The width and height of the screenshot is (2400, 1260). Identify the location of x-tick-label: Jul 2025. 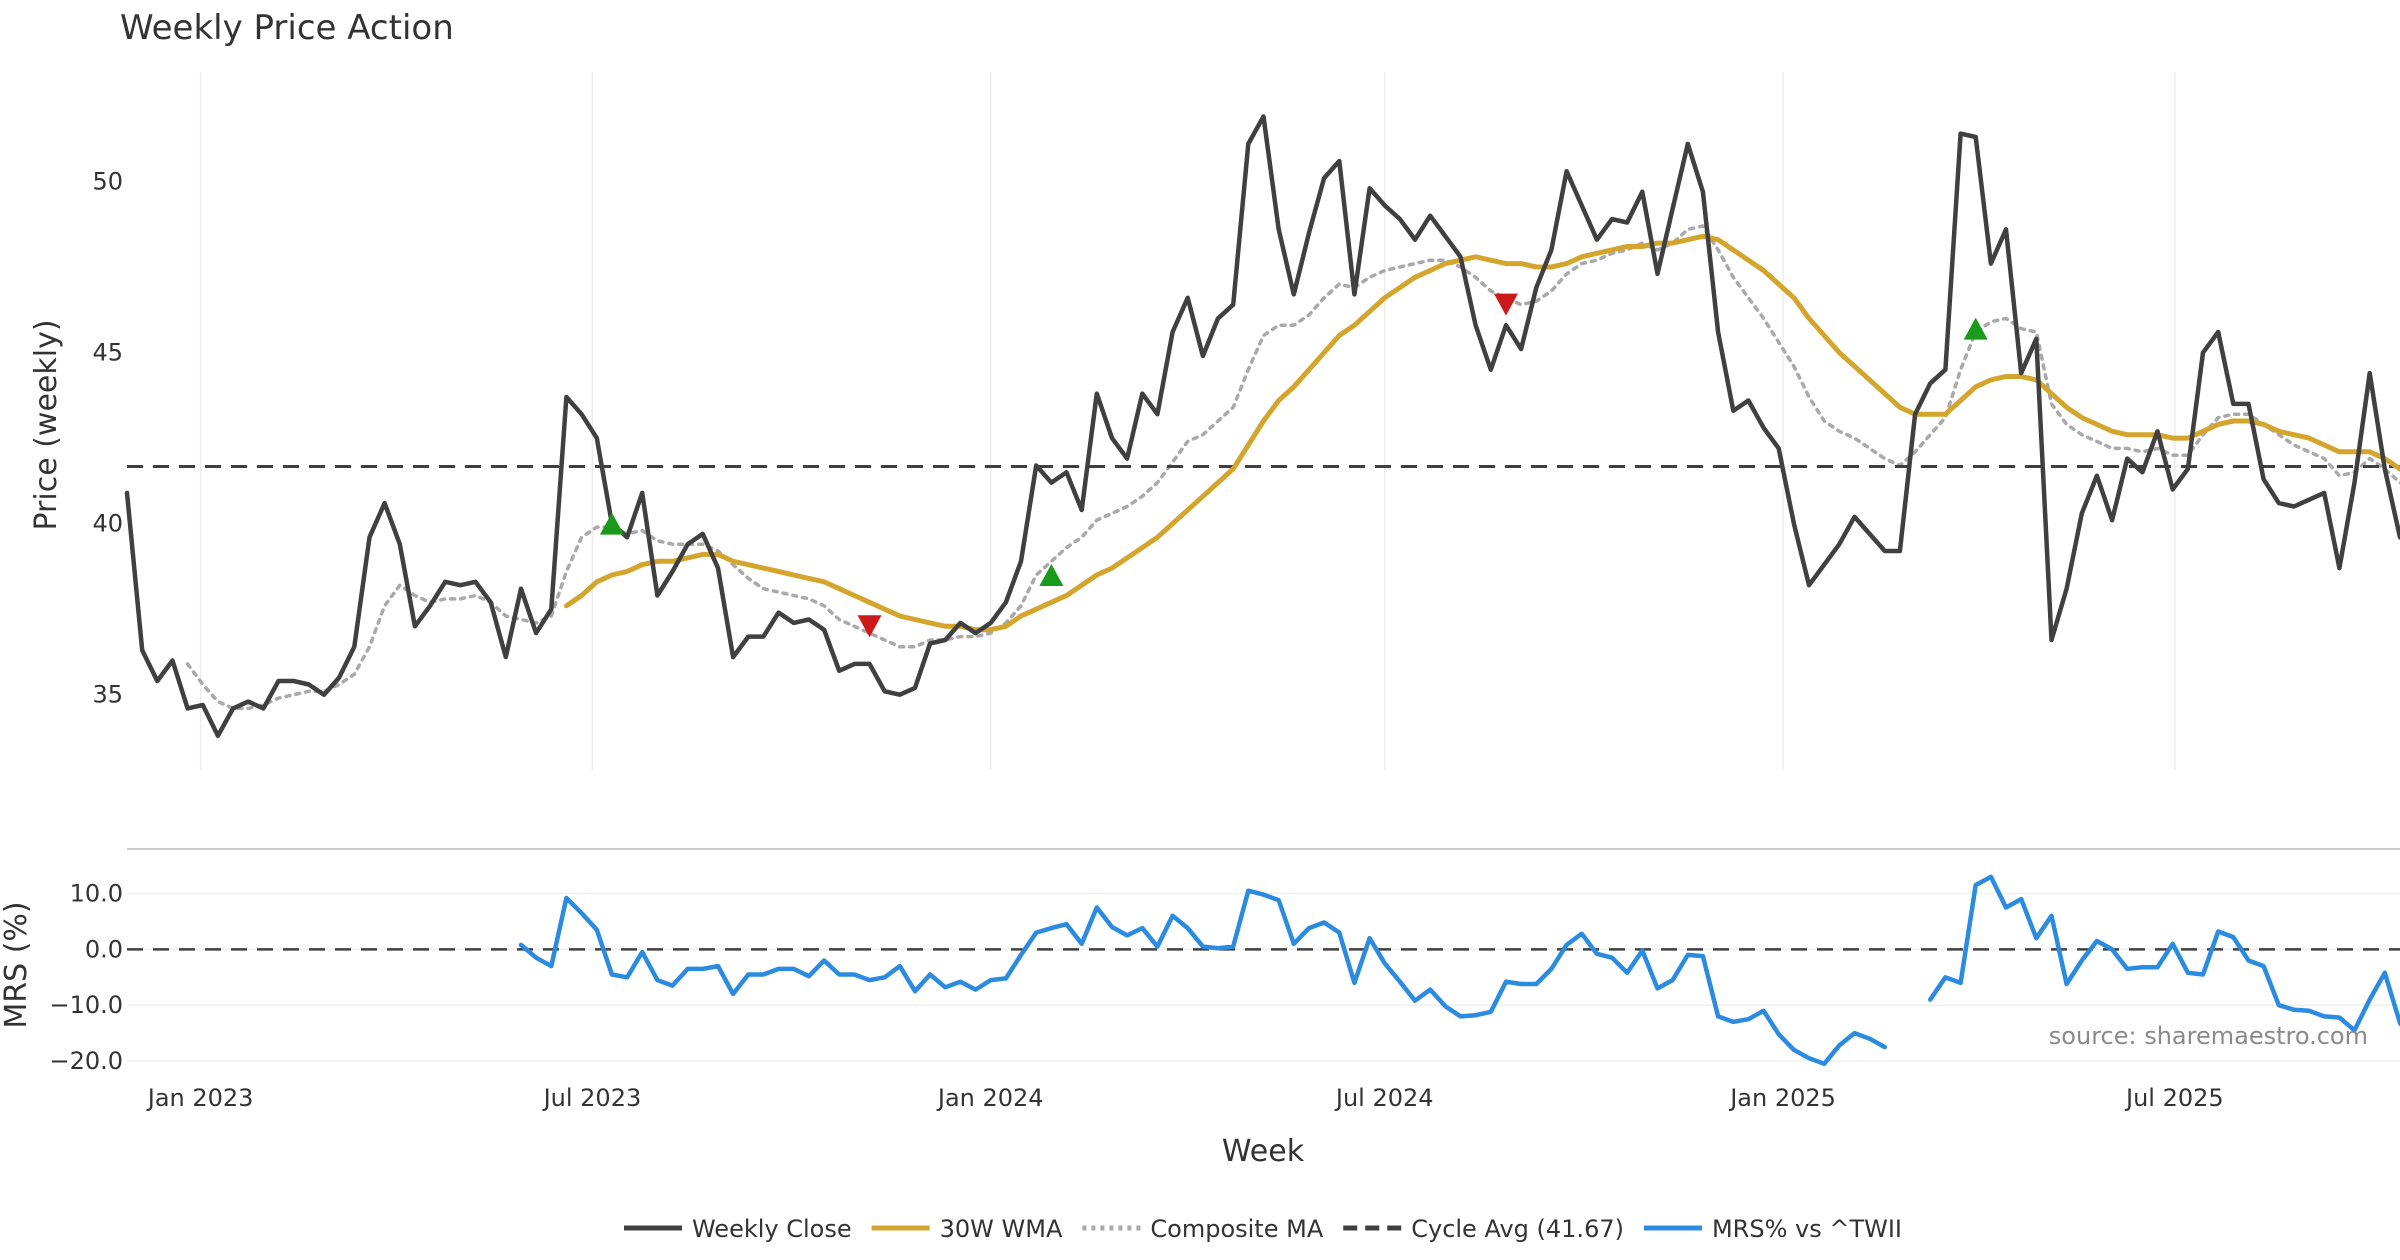
(2174, 1098).